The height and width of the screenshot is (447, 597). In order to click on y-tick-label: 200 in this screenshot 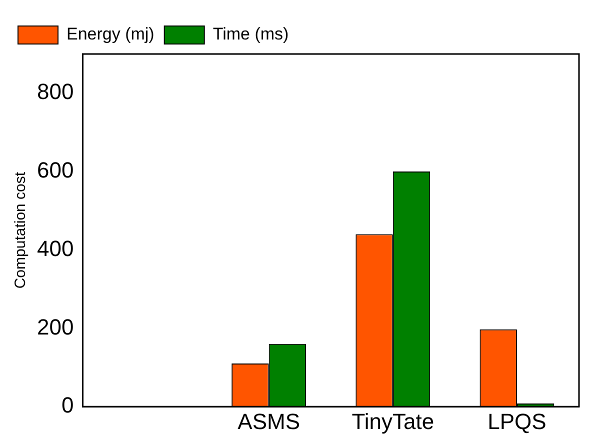, I will do `click(55, 327)`.